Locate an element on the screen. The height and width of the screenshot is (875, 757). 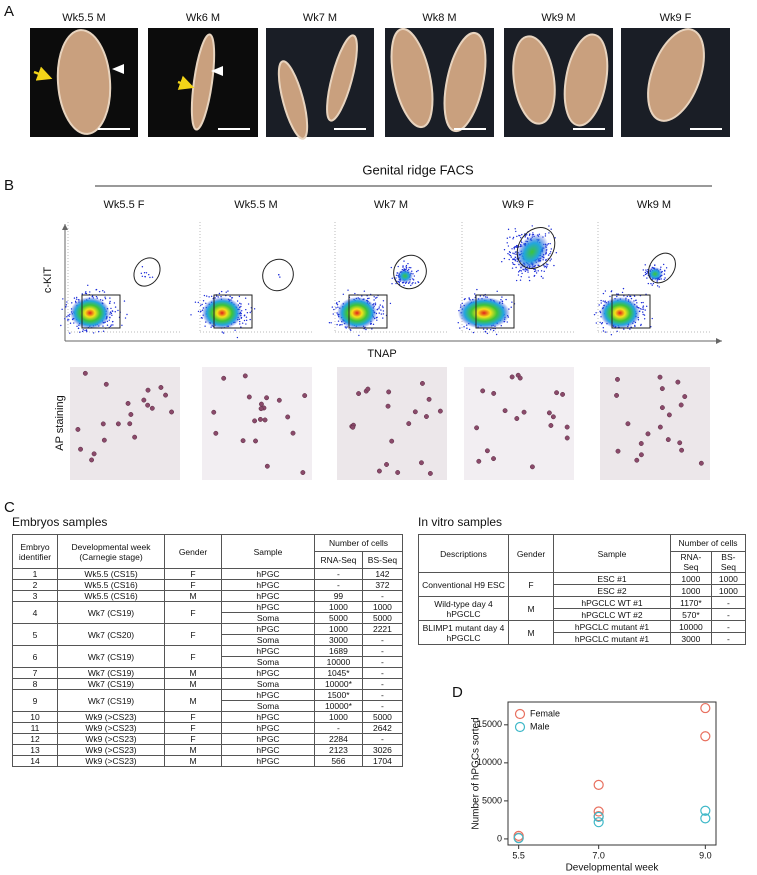
arrowhead is located at coordinates (118, 69).